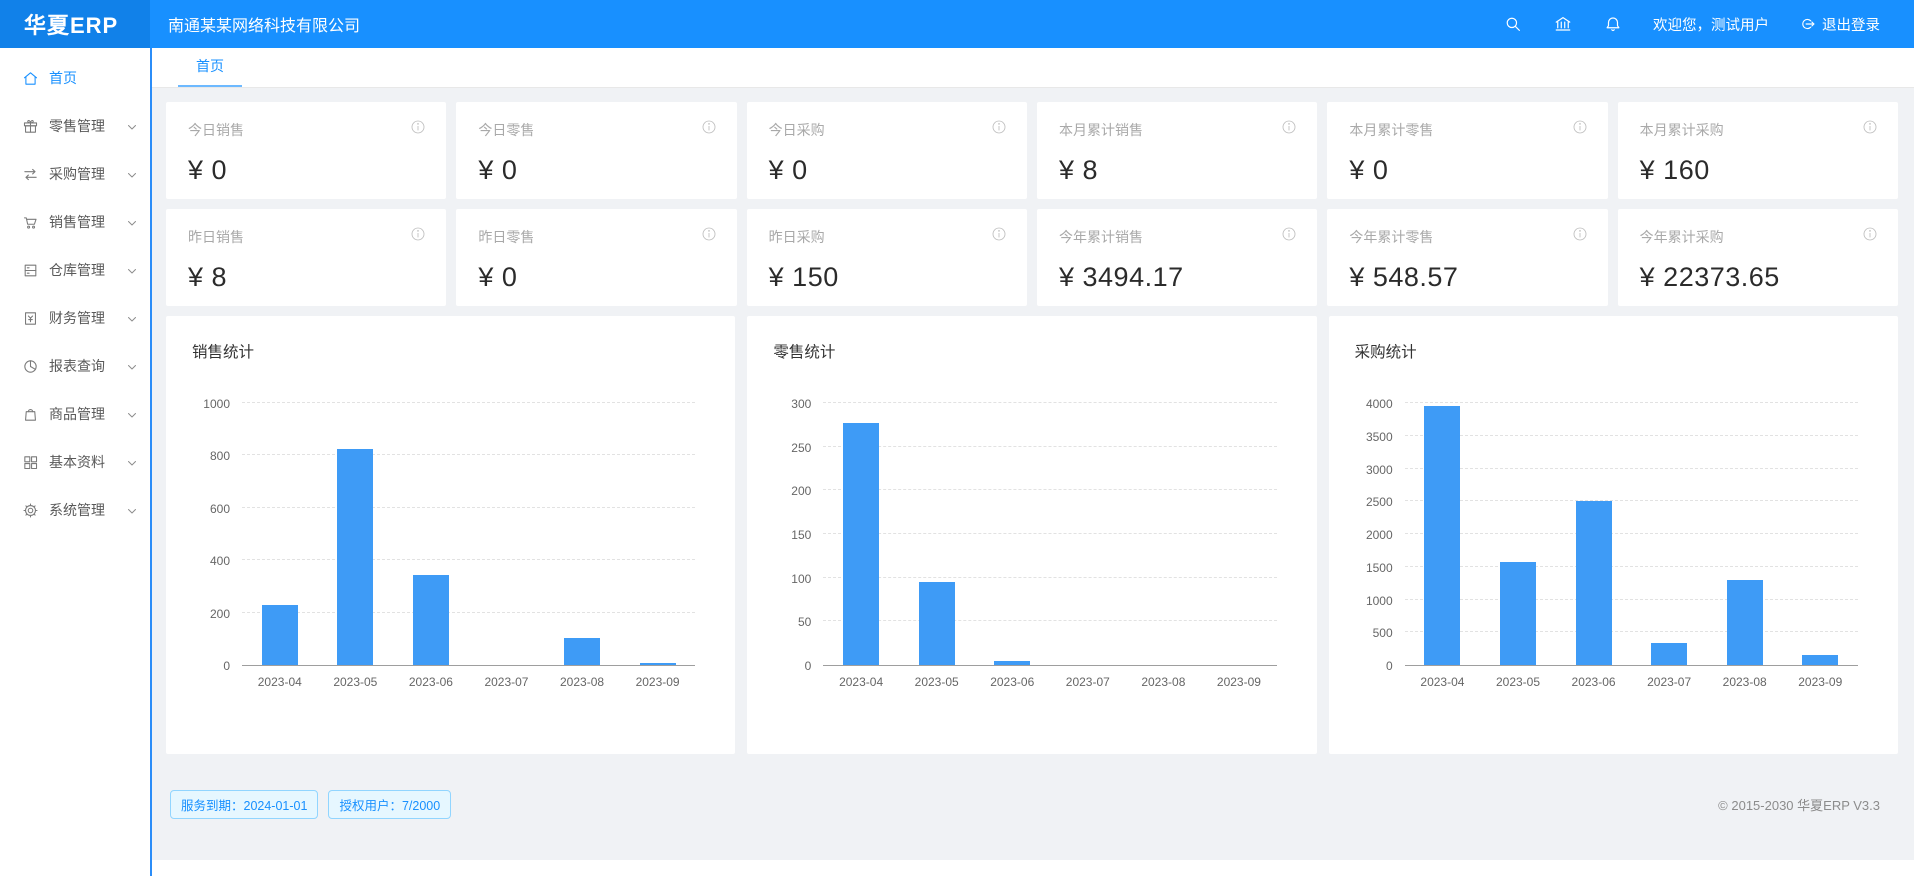 This screenshot has width=1914, height=876. What do you see at coordinates (264, 26) in the screenshot?
I see `company-name: 南通某某网络科技有限公司` at bounding box center [264, 26].